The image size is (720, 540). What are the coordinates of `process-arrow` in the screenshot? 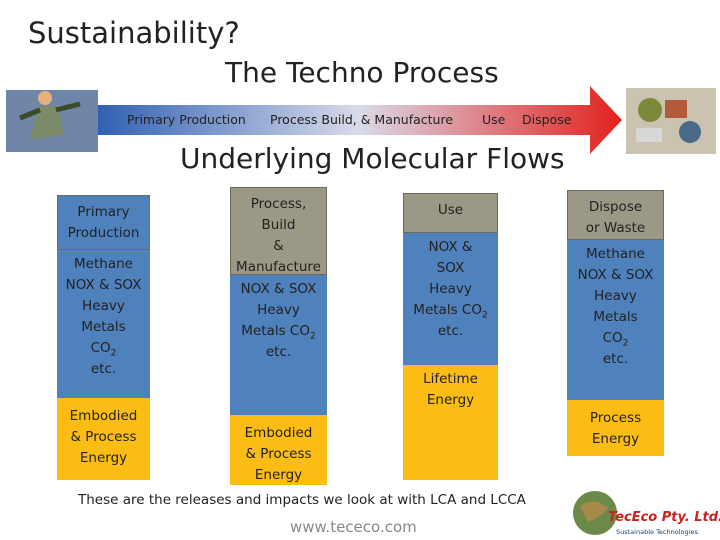 It's located at (358, 120).